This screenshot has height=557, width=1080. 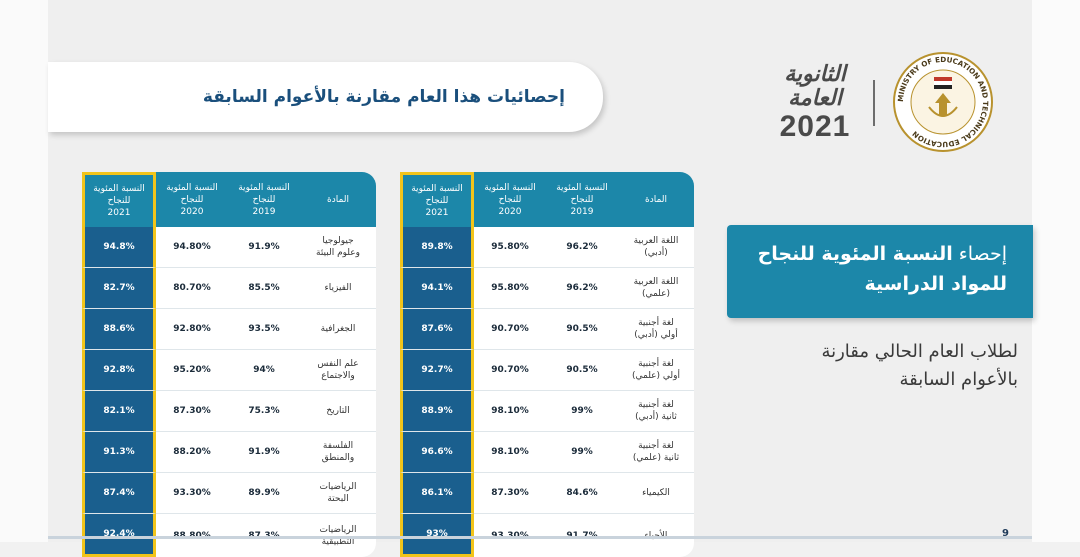 I want to click on subject-cell: اللغة العربية (أدبي), so click(x=656, y=247).